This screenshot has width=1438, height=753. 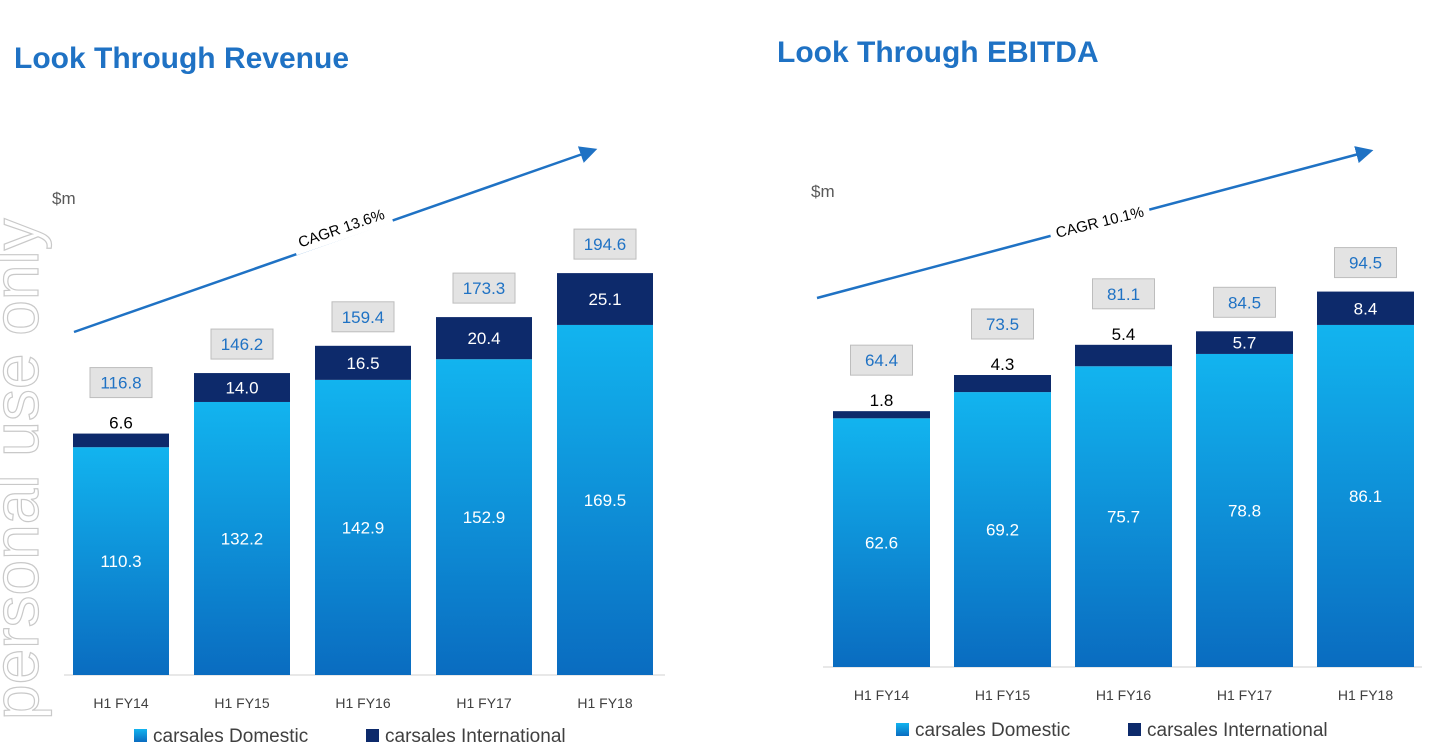 I want to click on label-international-3: 5.7, so click(x=1245, y=343).